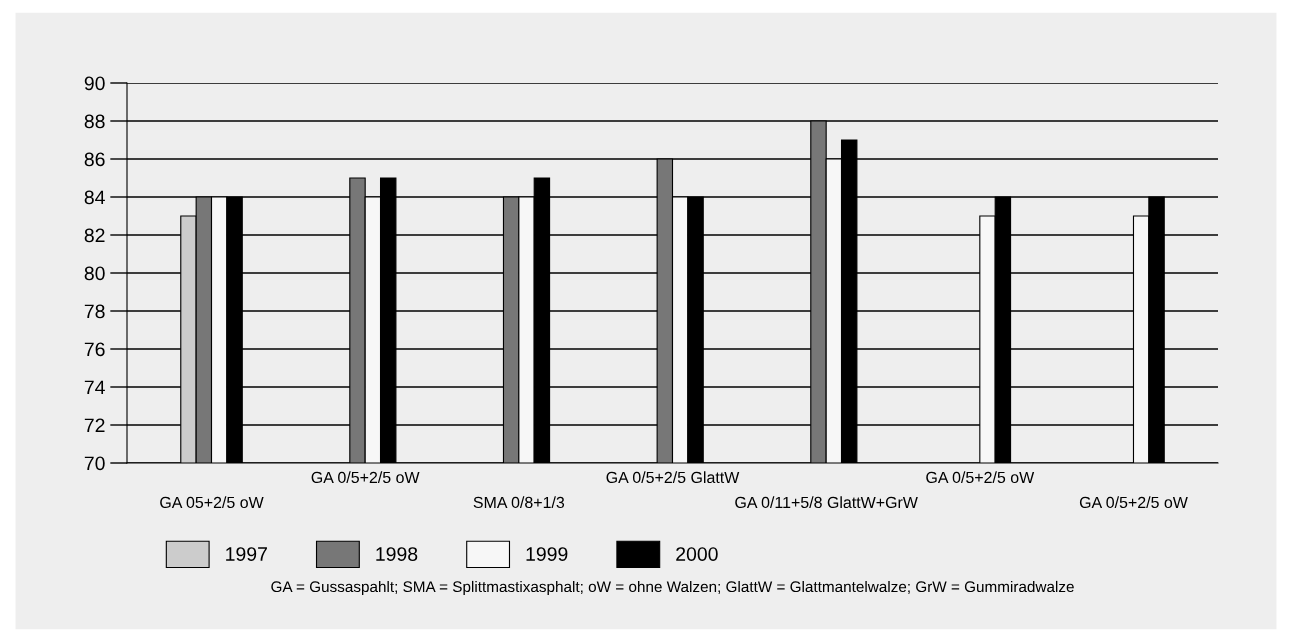  What do you see at coordinates (94, 387) in the screenshot?
I see `y-tick-label: 74` at bounding box center [94, 387].